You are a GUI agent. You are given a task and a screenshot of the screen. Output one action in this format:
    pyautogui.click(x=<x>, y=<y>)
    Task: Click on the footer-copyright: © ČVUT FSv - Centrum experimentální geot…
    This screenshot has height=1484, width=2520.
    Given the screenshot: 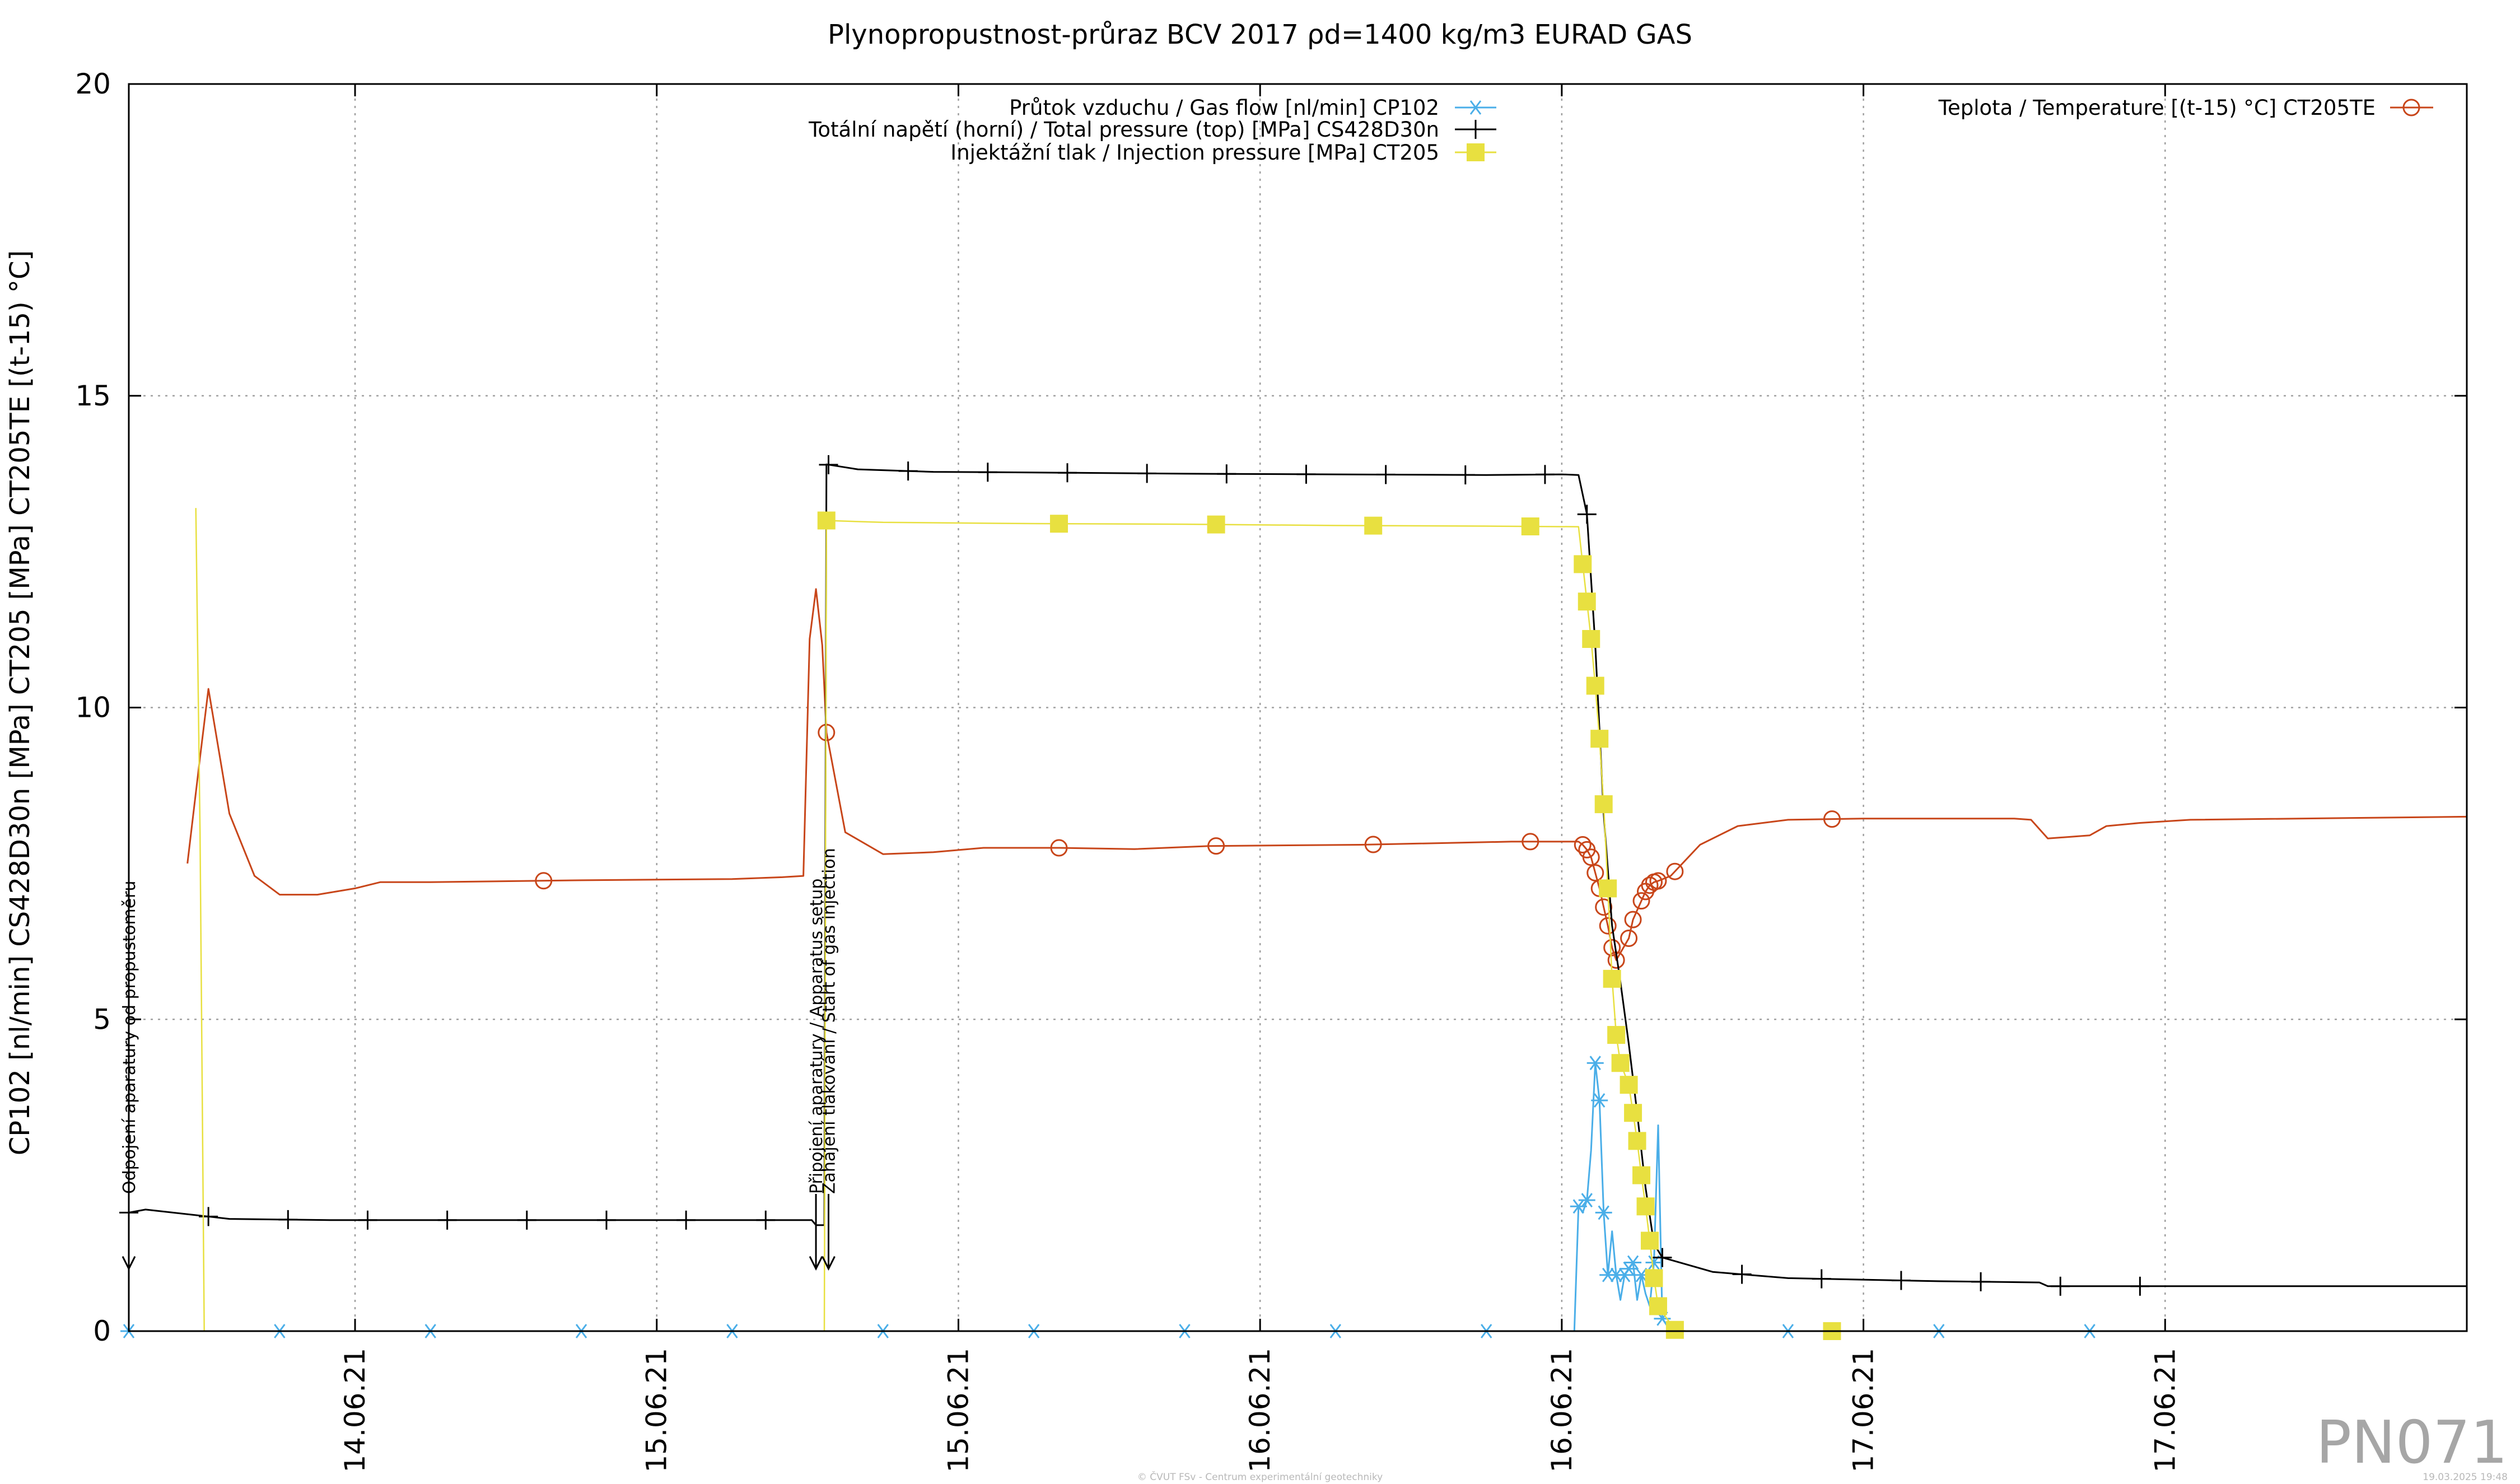 What is the action you would take?
    pyautogui.click(x=1260, y=1477)
    